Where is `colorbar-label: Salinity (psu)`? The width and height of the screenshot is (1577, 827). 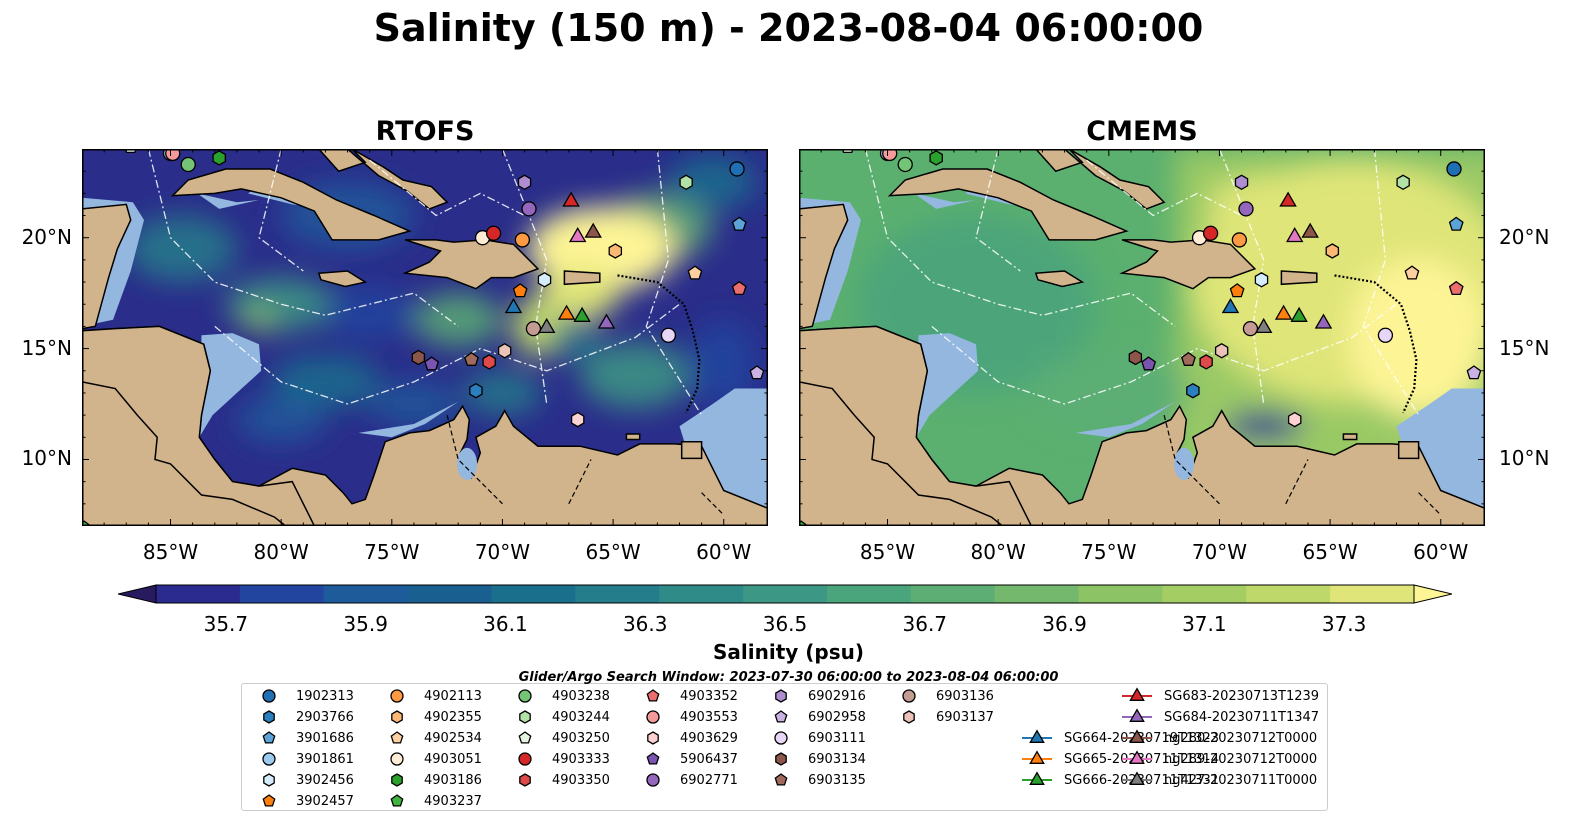
colorbar-label: Salinity (psu) is located at coordinates (788, 652).